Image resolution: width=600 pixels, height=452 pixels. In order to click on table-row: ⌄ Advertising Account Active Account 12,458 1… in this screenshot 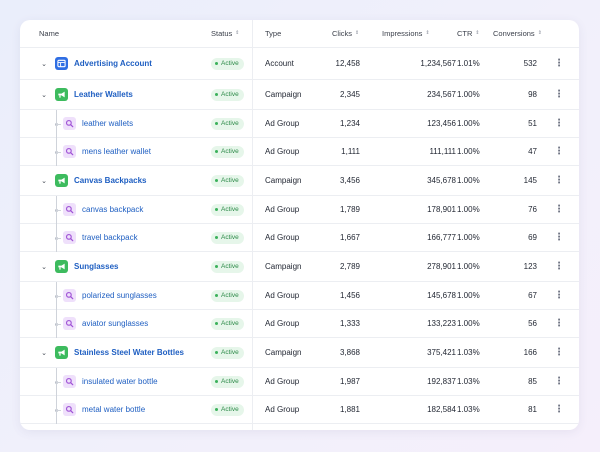, I will do `click(299, 64)`.